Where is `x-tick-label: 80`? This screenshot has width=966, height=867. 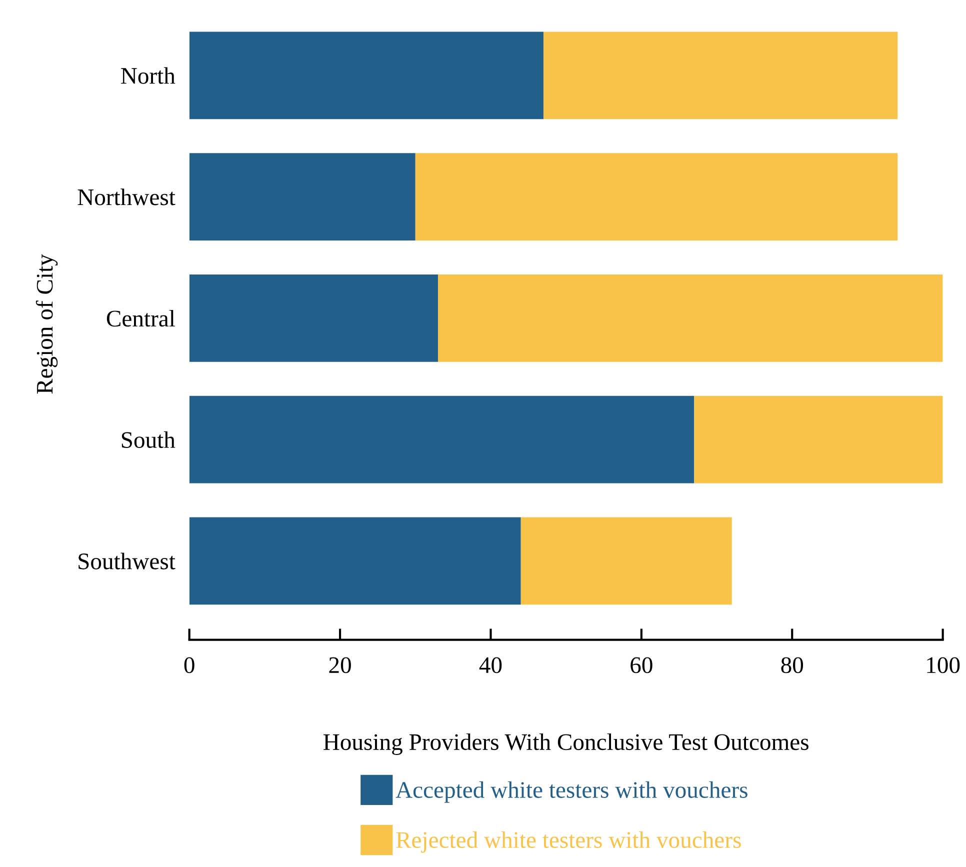 x-tick-label: 80 is located at coordinates (792, 665).